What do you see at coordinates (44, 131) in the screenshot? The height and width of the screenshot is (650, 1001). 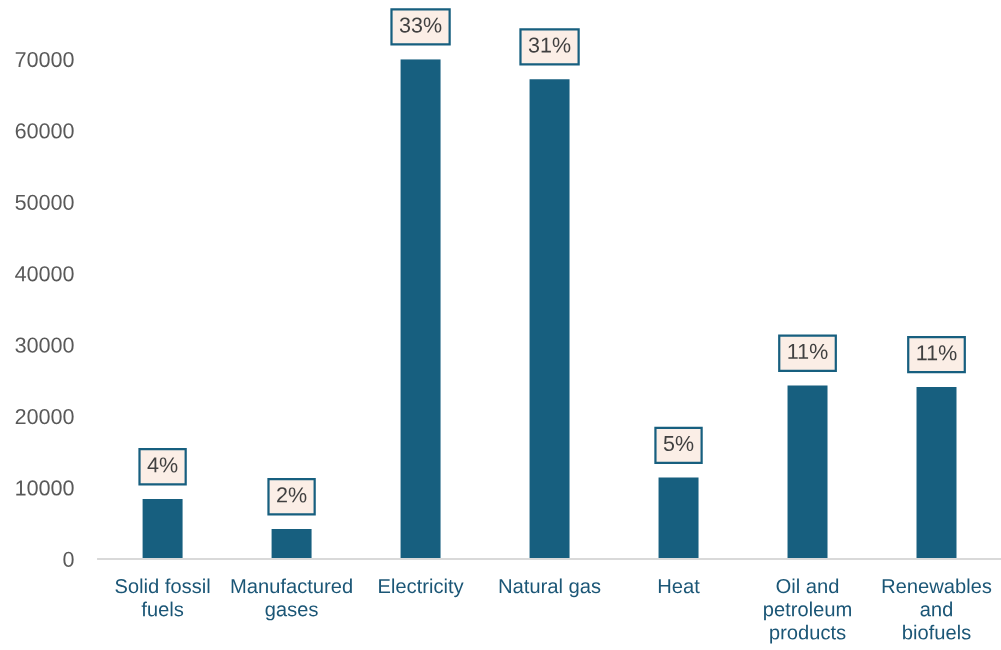 I see `y-tick-label: 60000` at bounding box center [44, 131].